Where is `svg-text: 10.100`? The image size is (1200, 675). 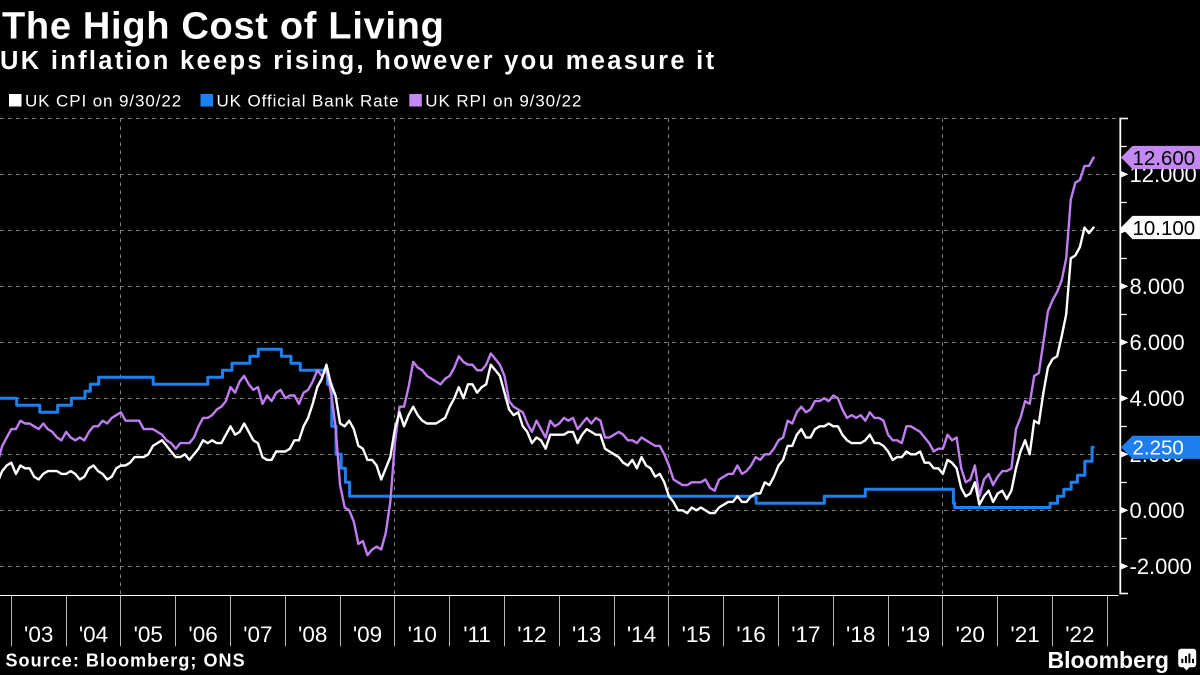 svg-text: 10.100 is located at coordinates (1164, 228).